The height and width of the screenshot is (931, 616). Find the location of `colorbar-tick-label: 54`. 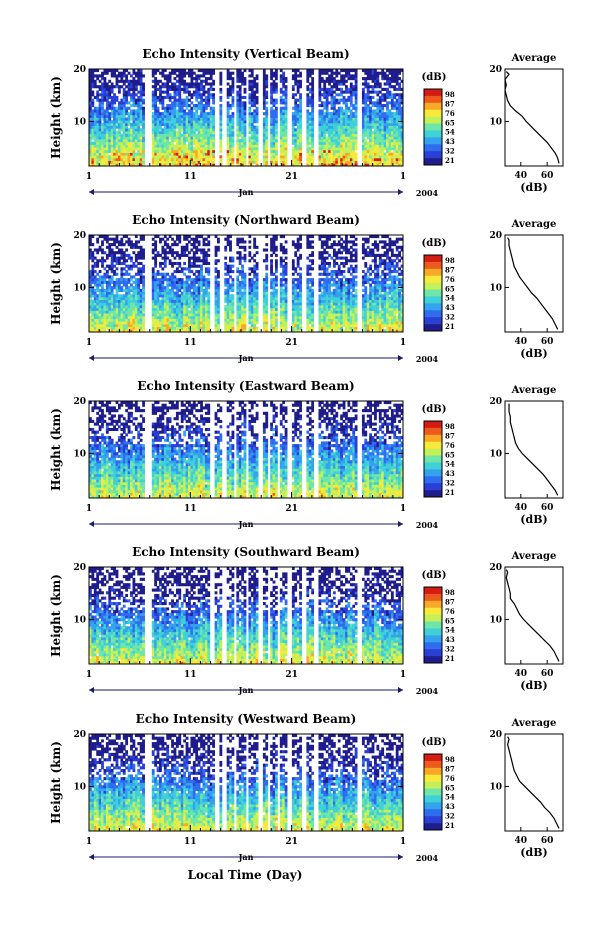

colorbar-tick-label: 54 is located at coordinates (450, 132).